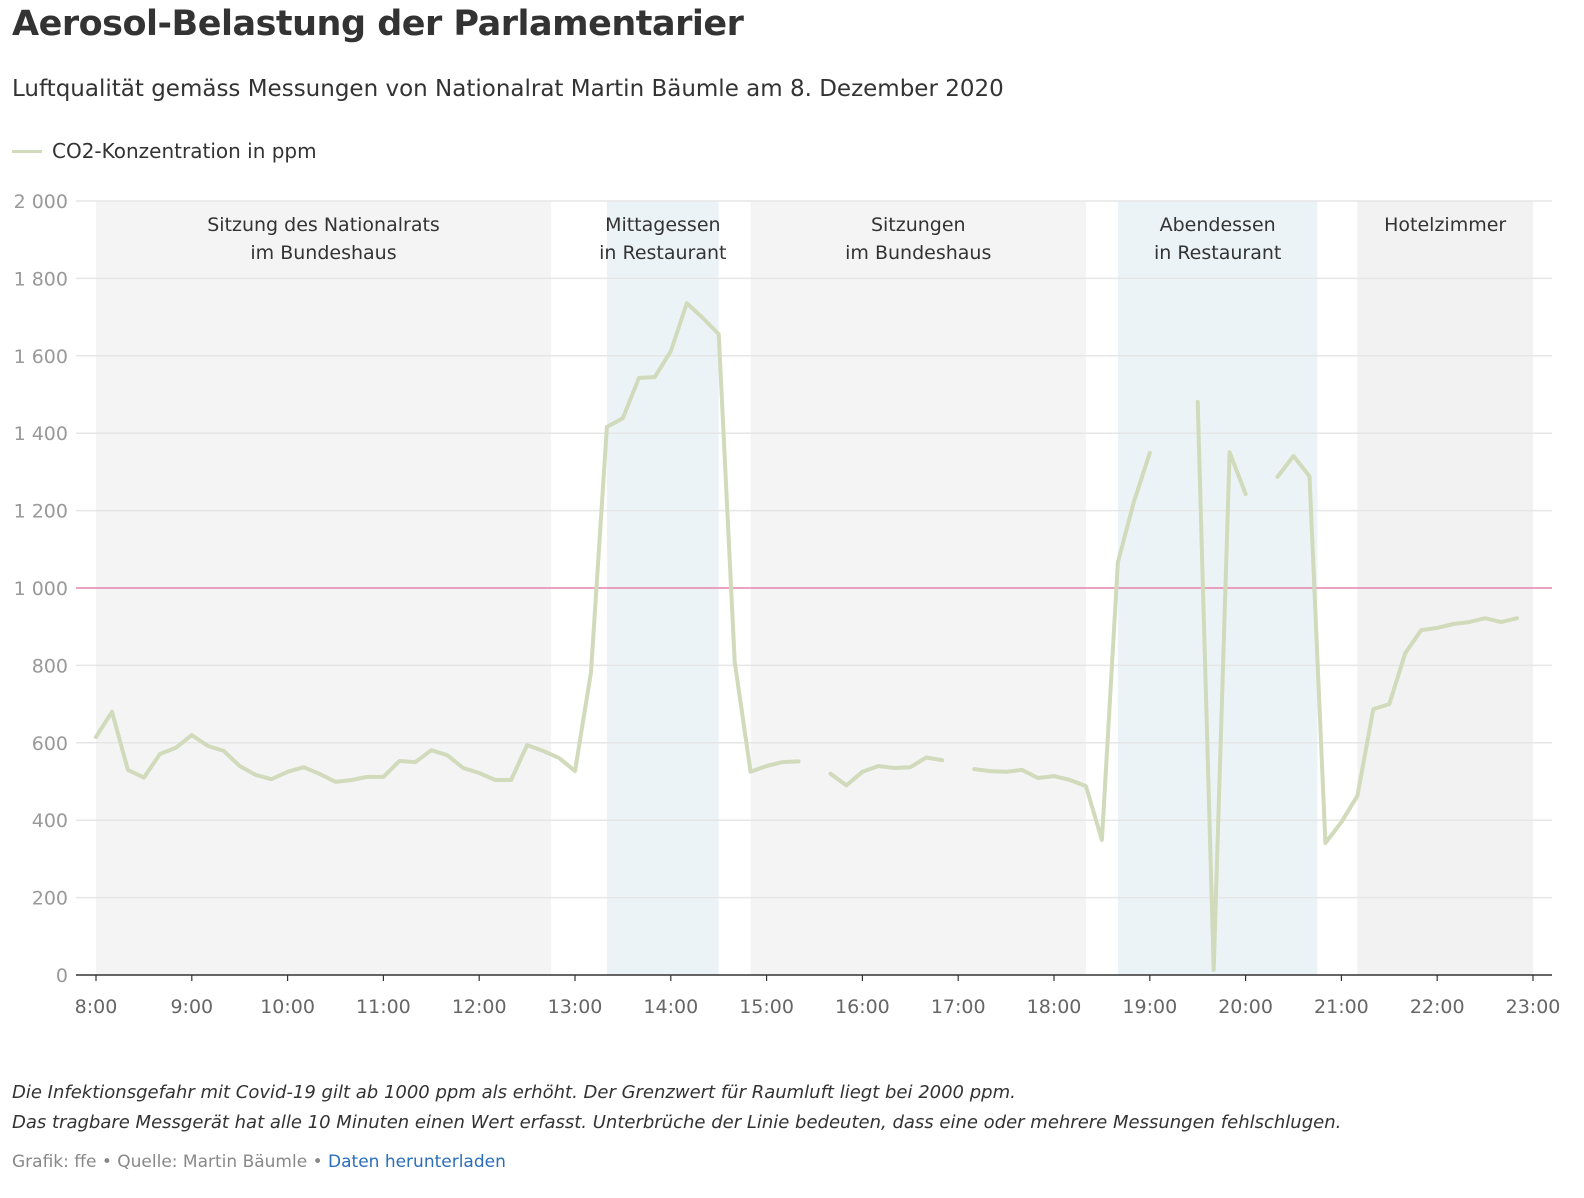 This screenshot has width=1584, height=1198. I want to click on x-tick-label: 9:00, so click(191, 1007).